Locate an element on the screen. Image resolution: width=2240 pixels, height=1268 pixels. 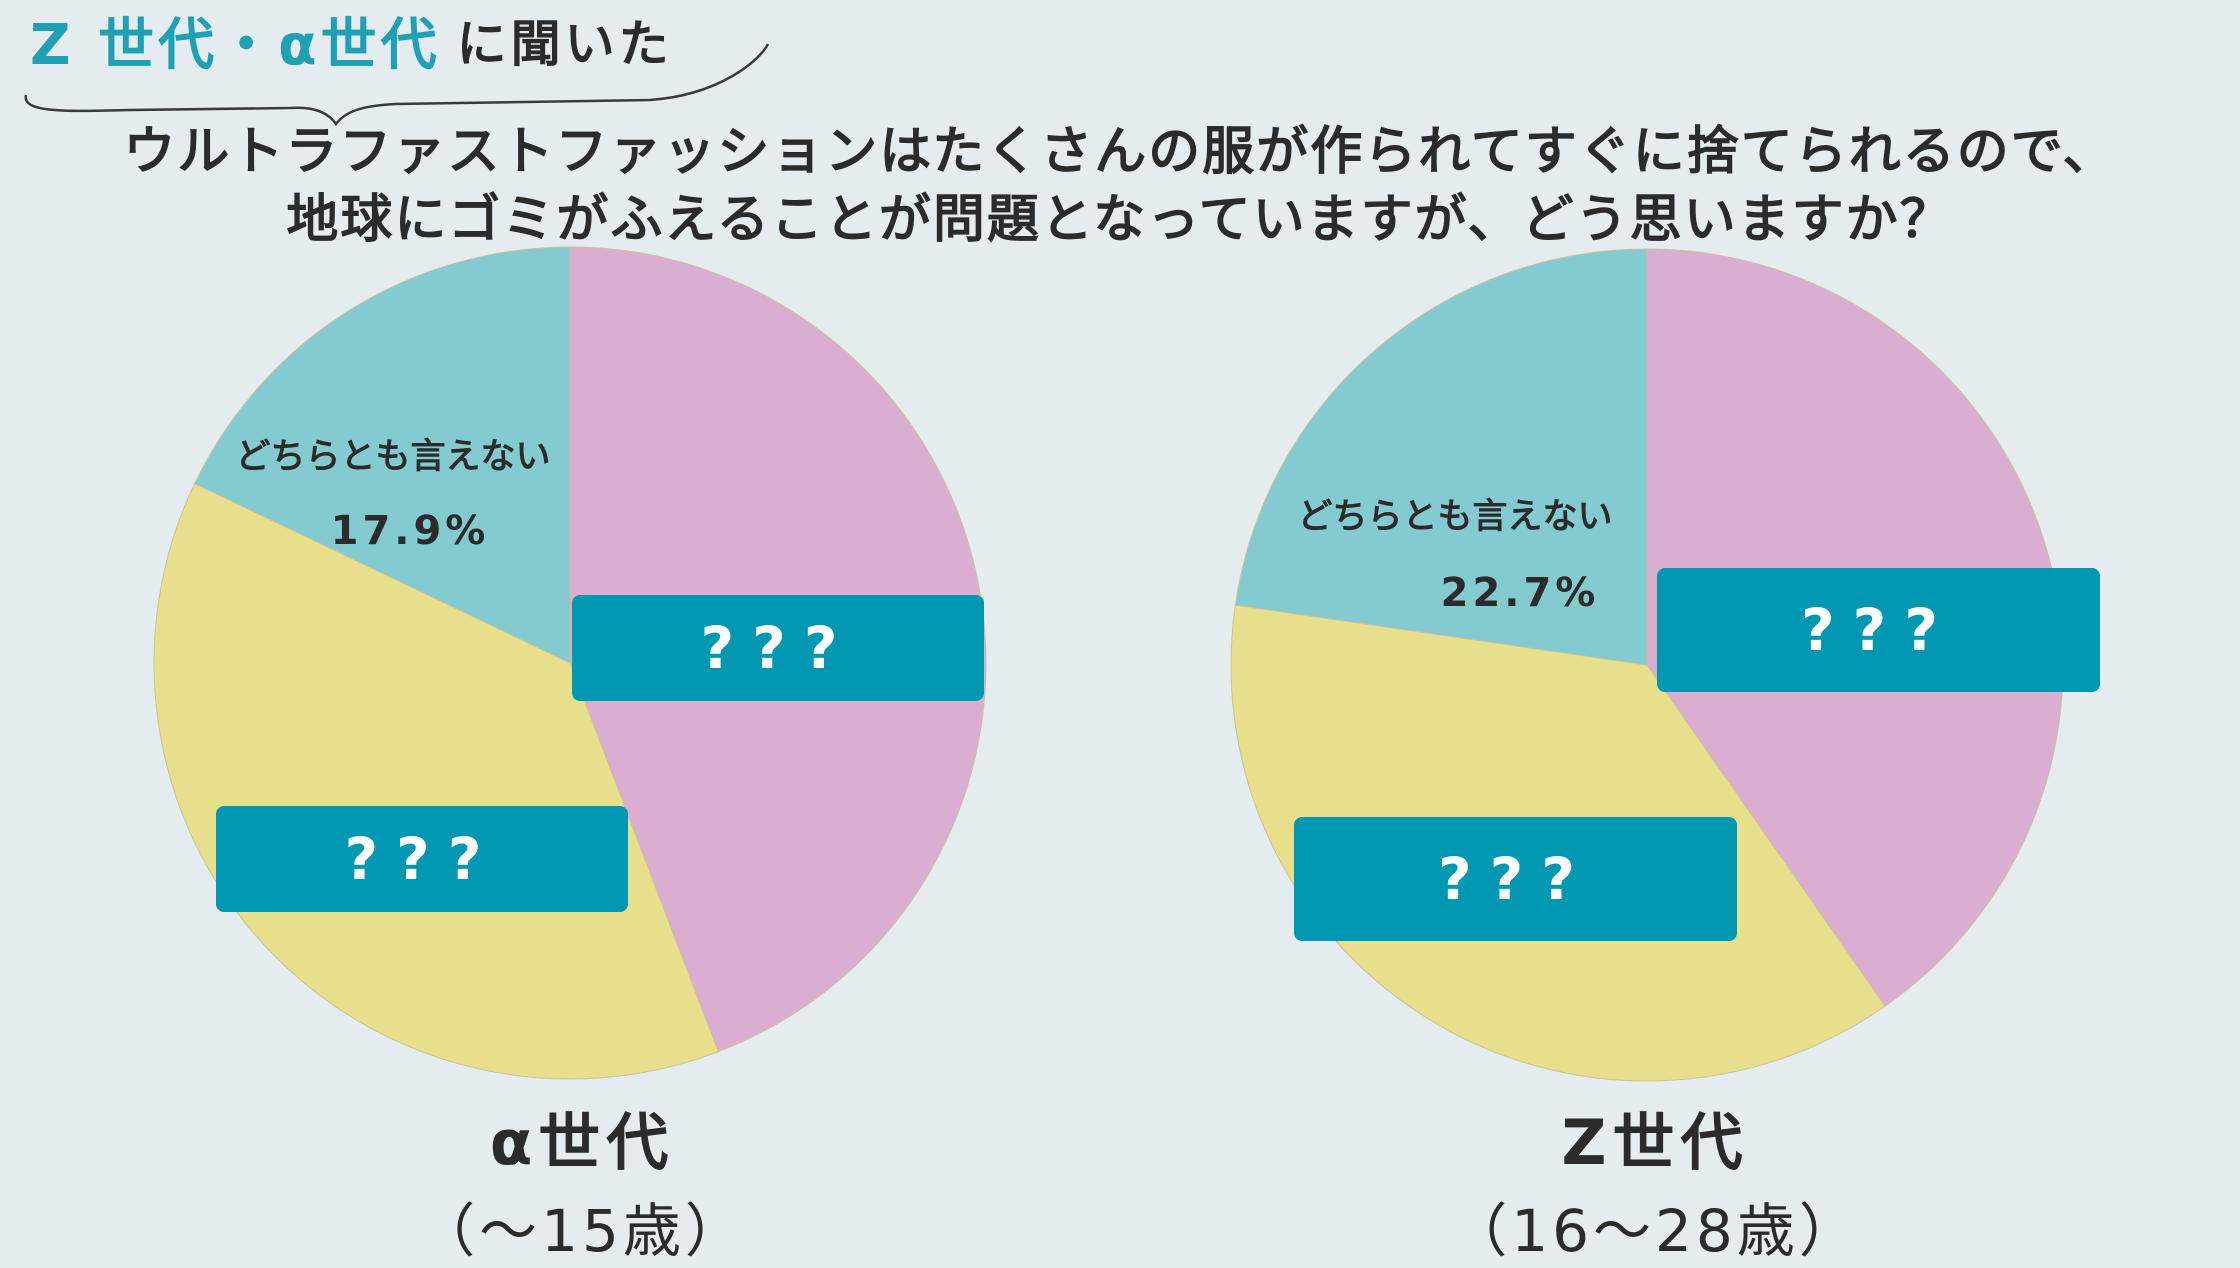
pie-z-yellow-hidden-label: ??? is located at coordinates (1515, 879).